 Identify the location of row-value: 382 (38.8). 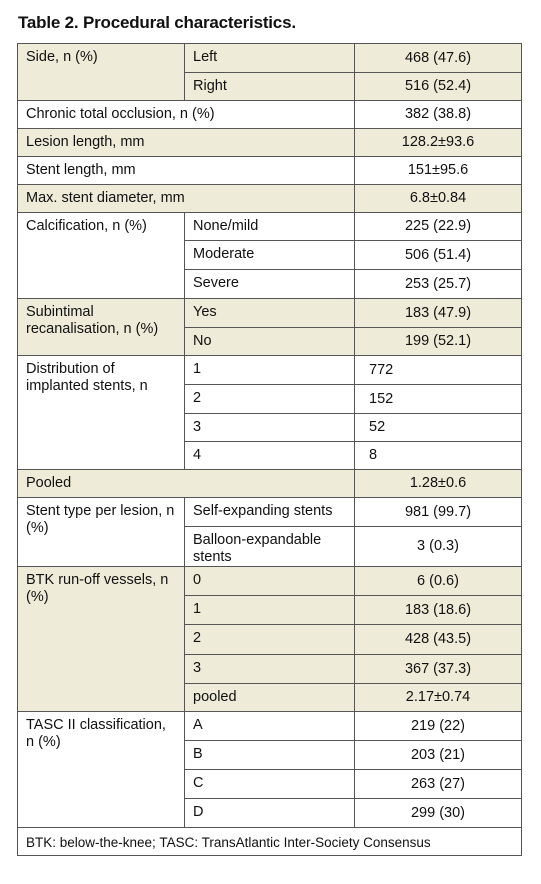
(438, 114).